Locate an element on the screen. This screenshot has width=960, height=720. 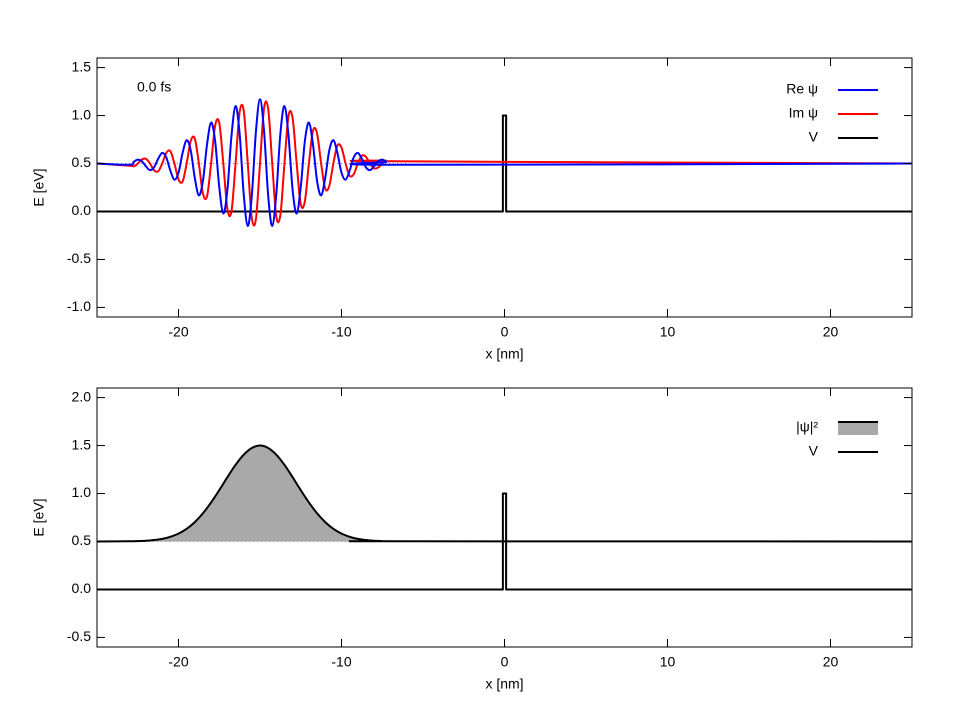
legend-label: Im ψ is located at coordinates (803, 113).